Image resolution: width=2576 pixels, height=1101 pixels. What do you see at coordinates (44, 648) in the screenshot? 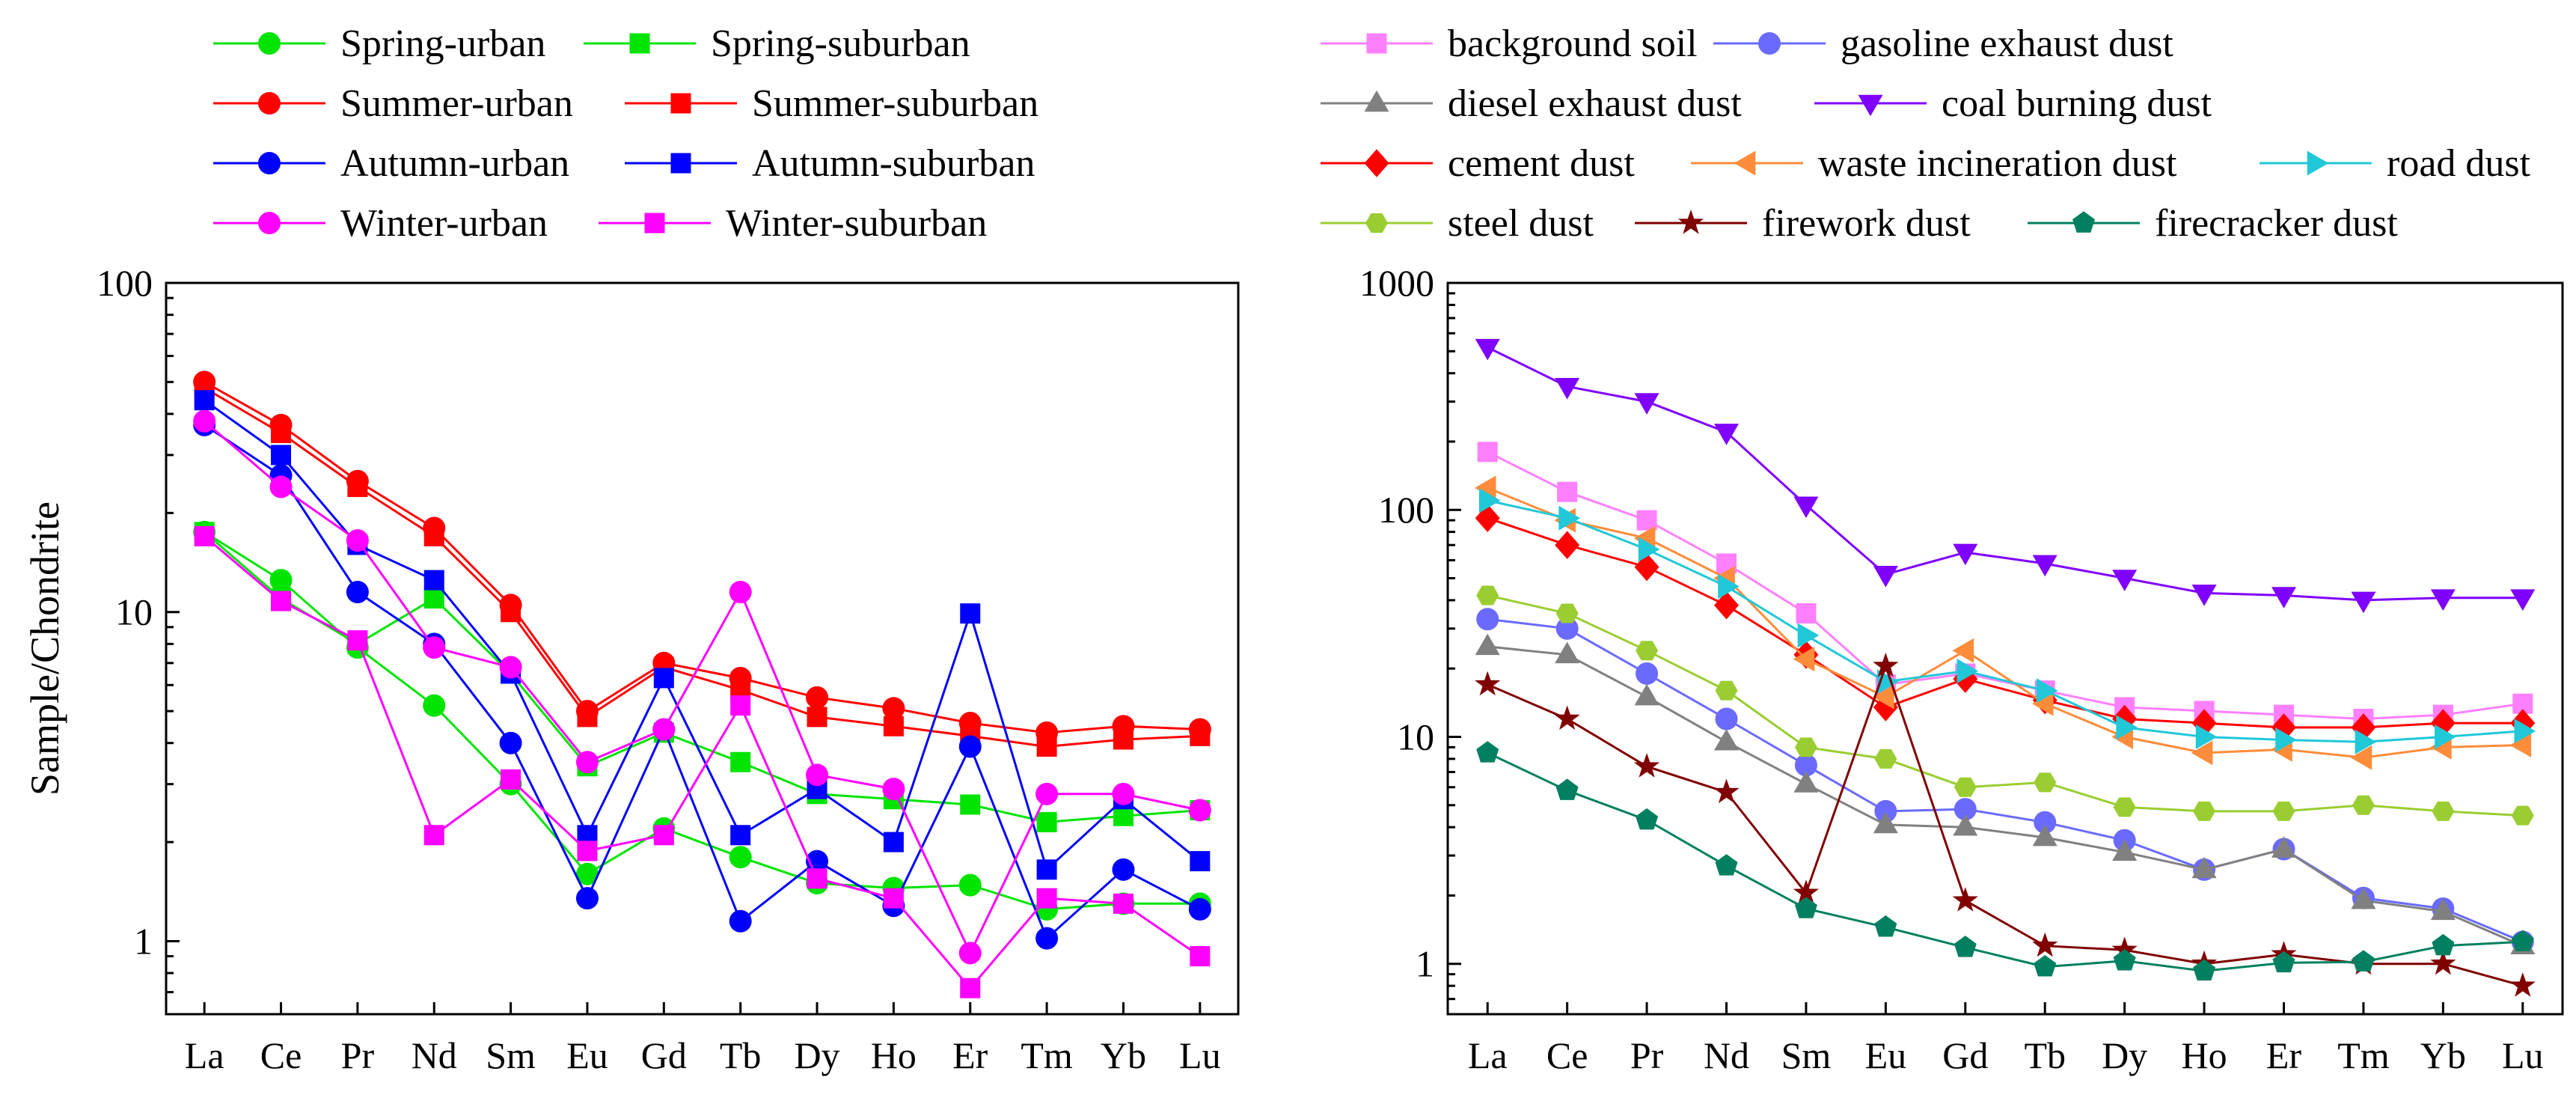
I see `y-axis-label: Sample/Chondrite` at bounding box center [44, 648].